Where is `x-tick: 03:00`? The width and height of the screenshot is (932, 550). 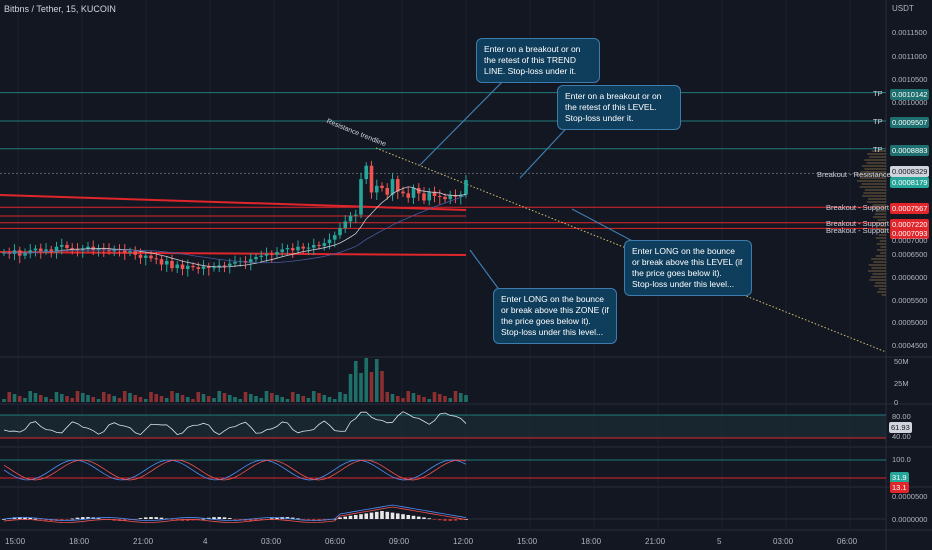
x-tick: 03:00 is located at coordinates (783, 541).